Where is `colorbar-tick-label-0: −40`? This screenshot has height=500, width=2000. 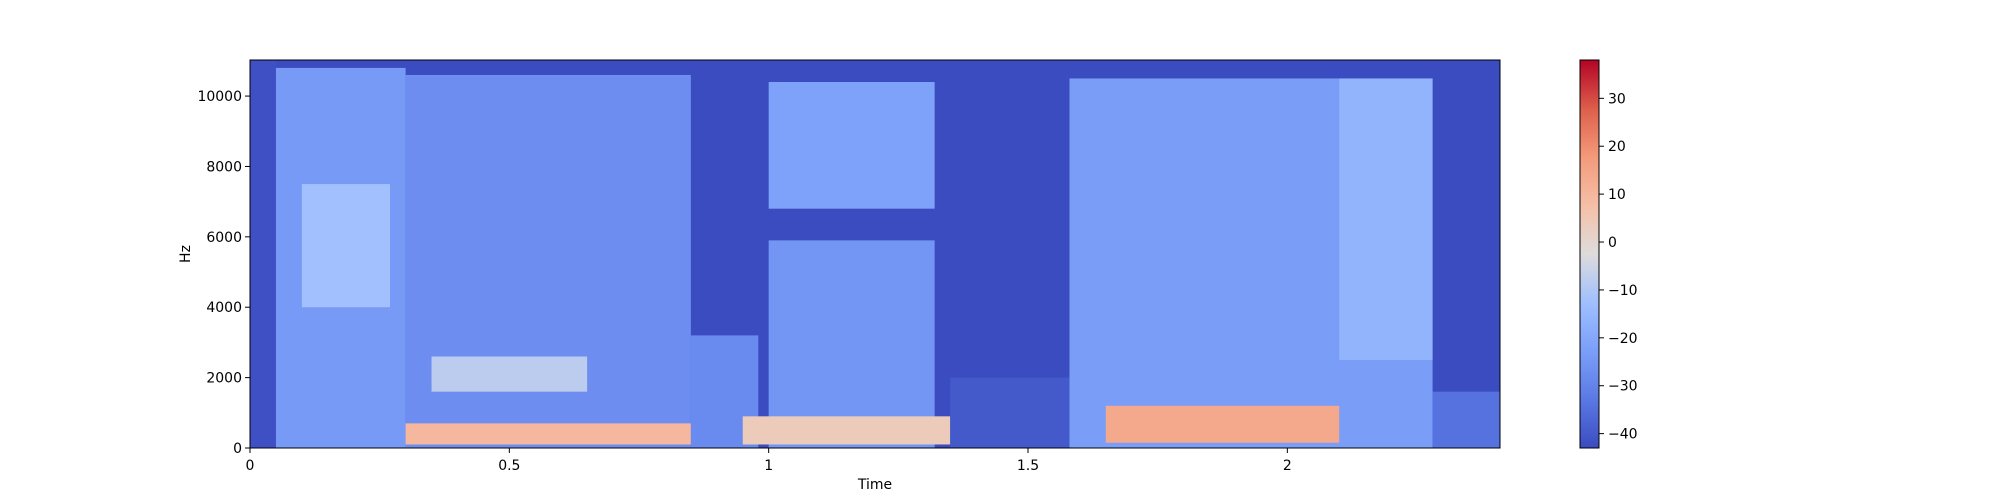
colorbar-tick-label-0: −40 is located at coordinates (1623, 435).